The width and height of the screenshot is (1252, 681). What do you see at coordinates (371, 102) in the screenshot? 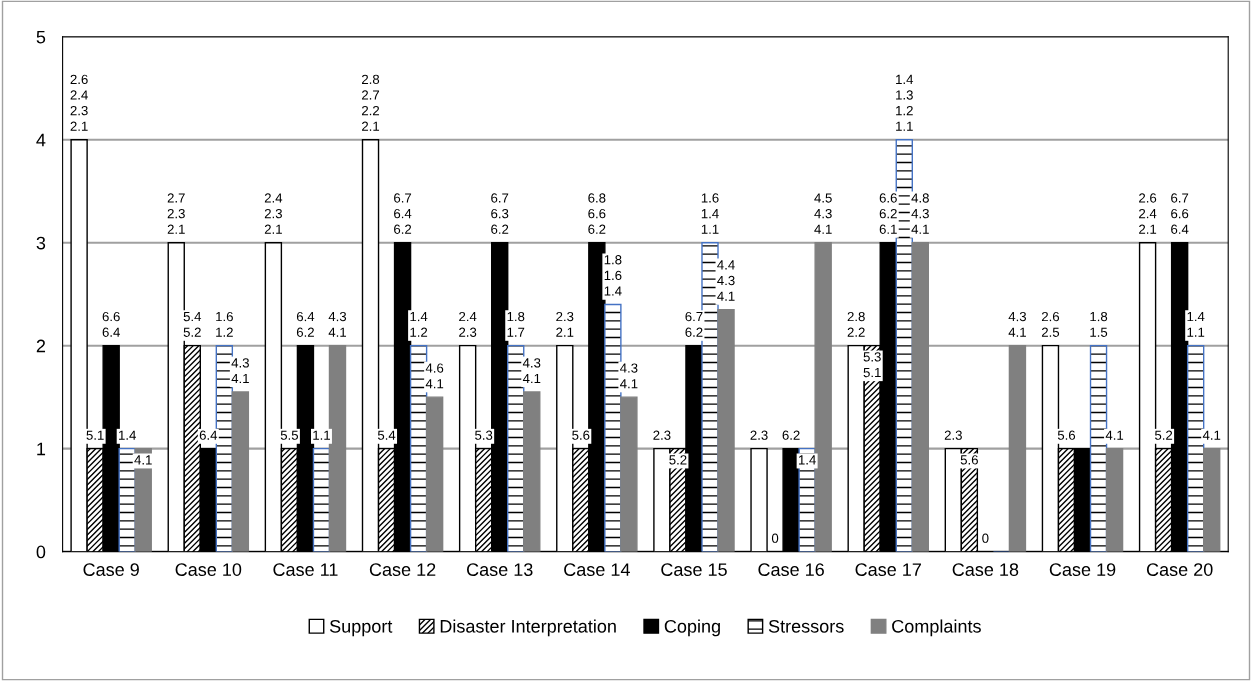
I see `annotation: 2.8 2.7 2.2 2.1` at bounding box center [371, 102].